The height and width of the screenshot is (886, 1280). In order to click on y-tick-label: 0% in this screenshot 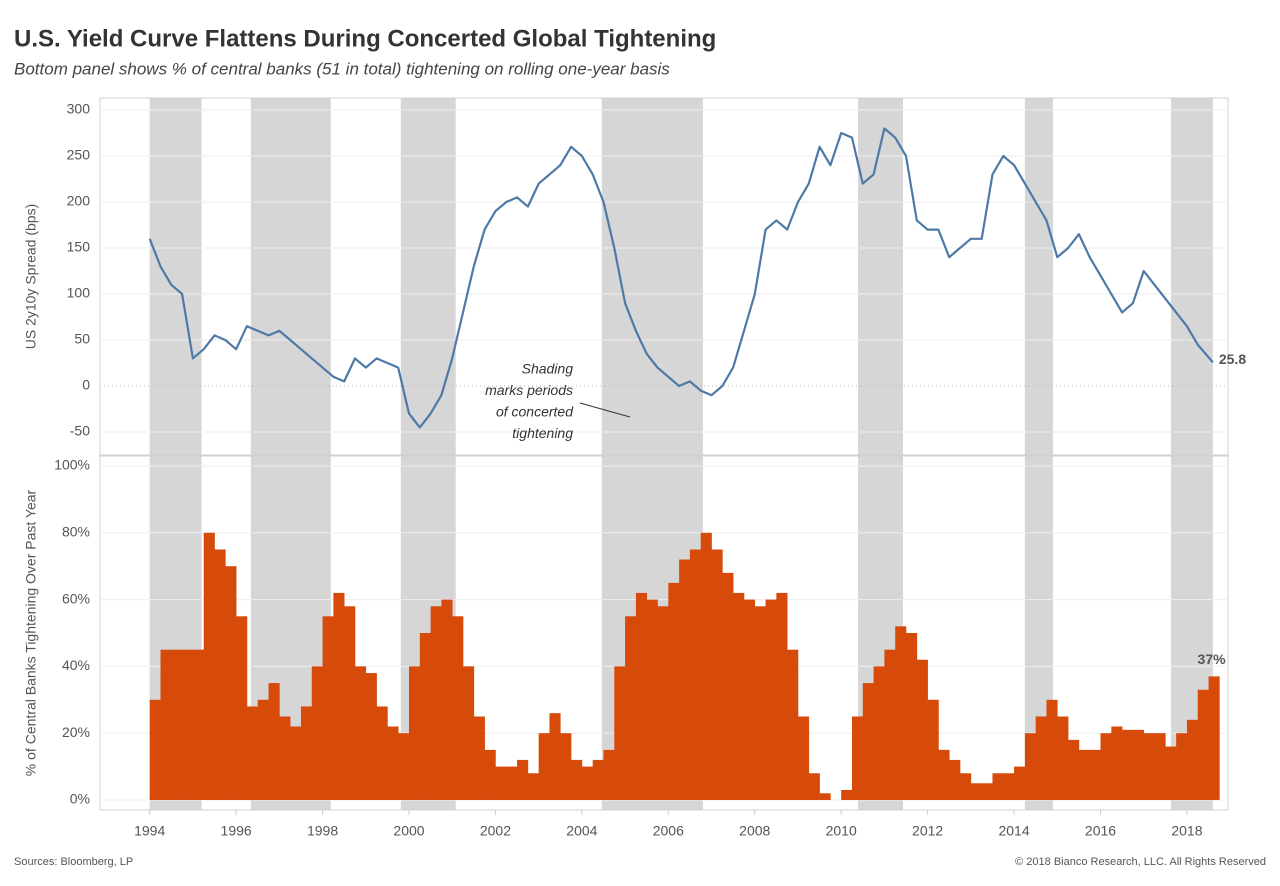, I will do `click(80, 799)`.